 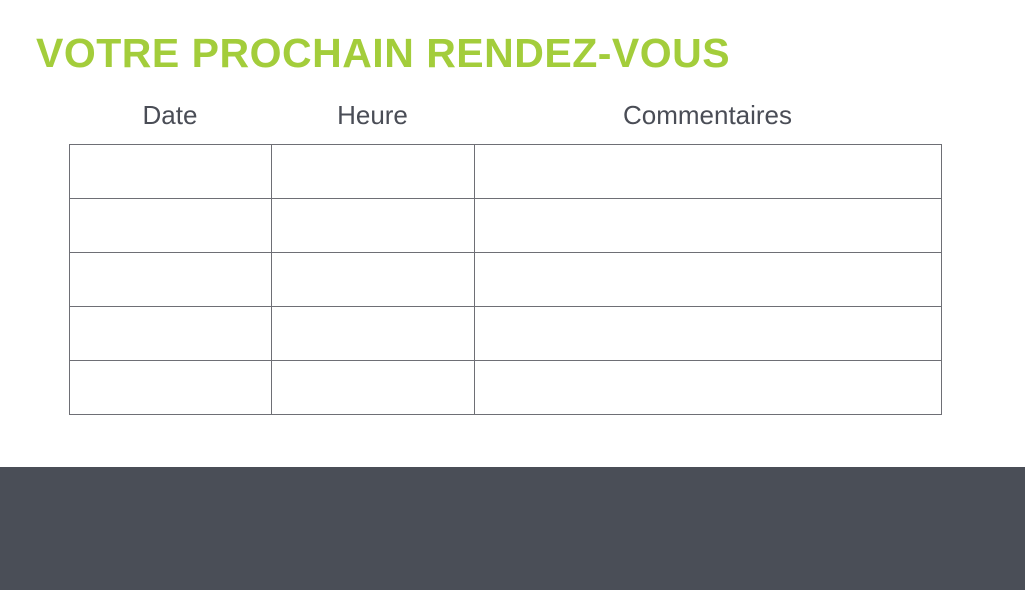 What do you see at coordinates (372, 115) in the screenshot?
I see `column-header-heure: Heure` at bounding box center [372, 115].